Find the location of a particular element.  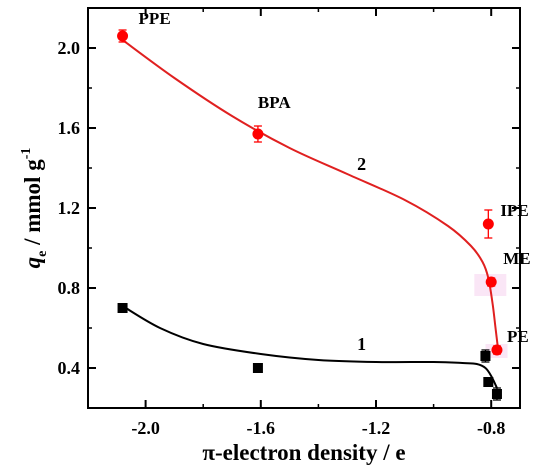

point-label-ipe: IPE is located at coordinates (514, 210).